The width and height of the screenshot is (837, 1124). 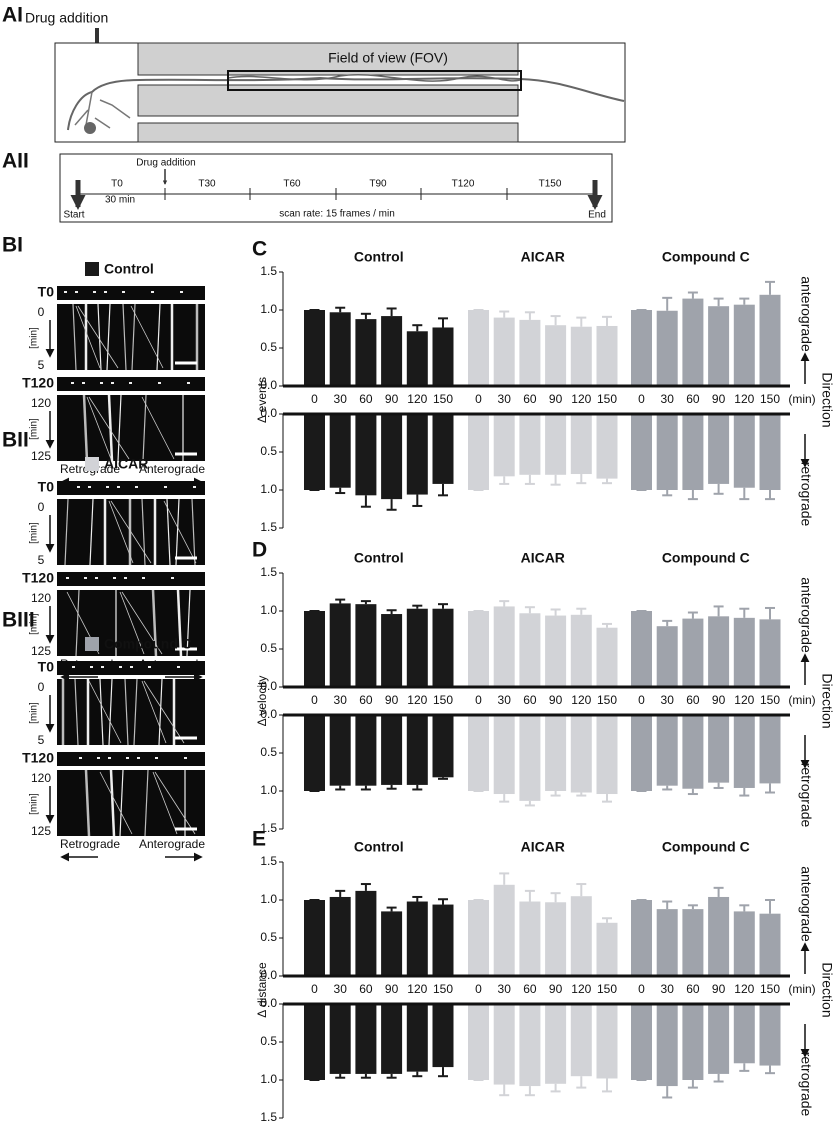 What do you see at coordinates (374, 78) in the screenshot?
I see `axon` at bounding box center [374, 78].